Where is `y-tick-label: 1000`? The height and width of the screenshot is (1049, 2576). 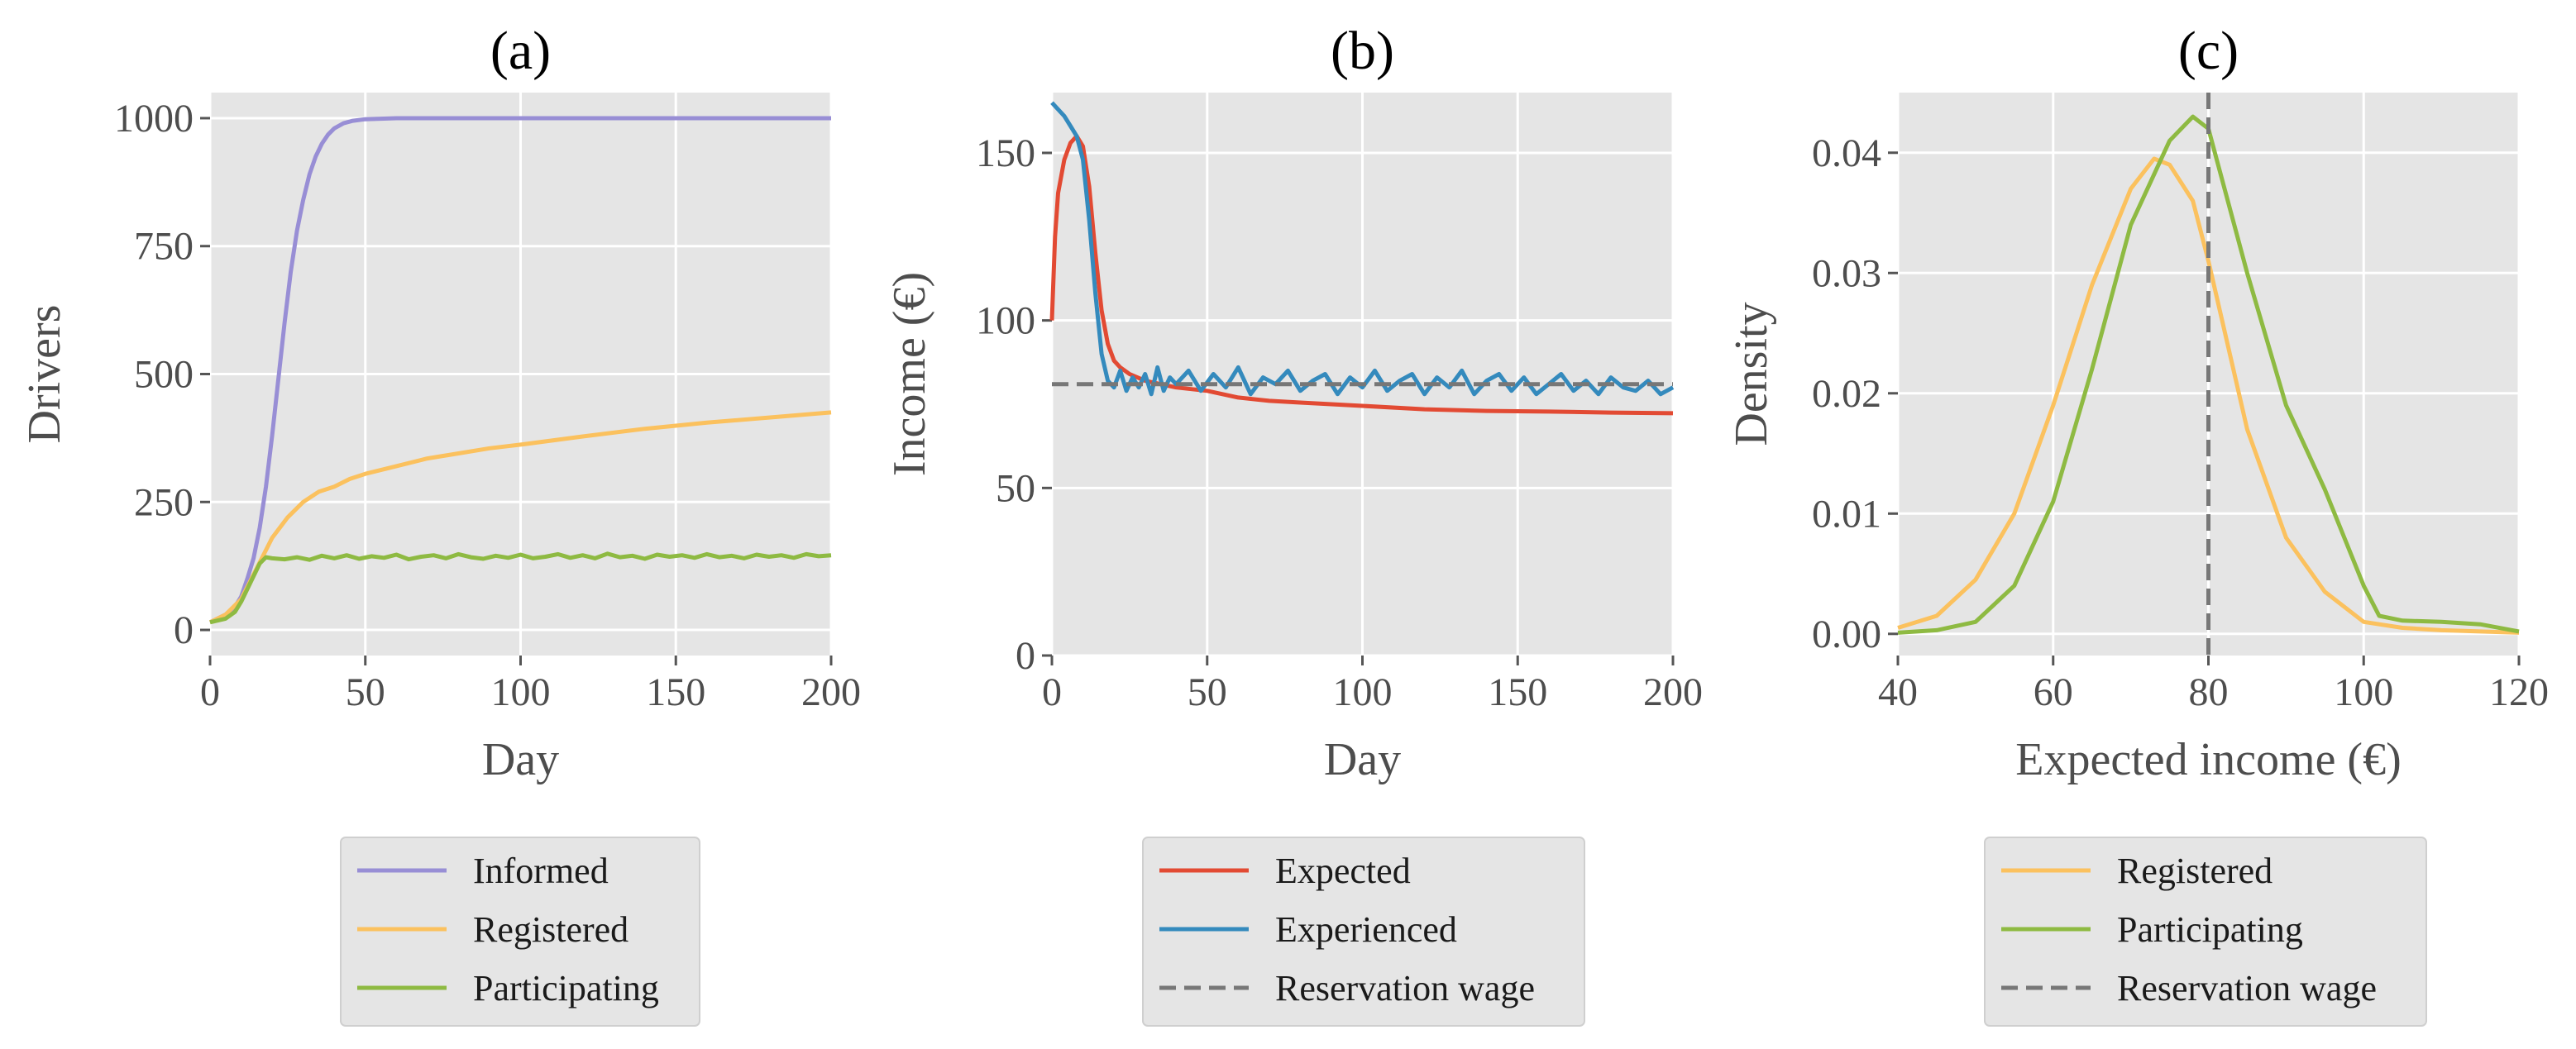
y-tick-label: 1000 is located at coordinates (154, 119).